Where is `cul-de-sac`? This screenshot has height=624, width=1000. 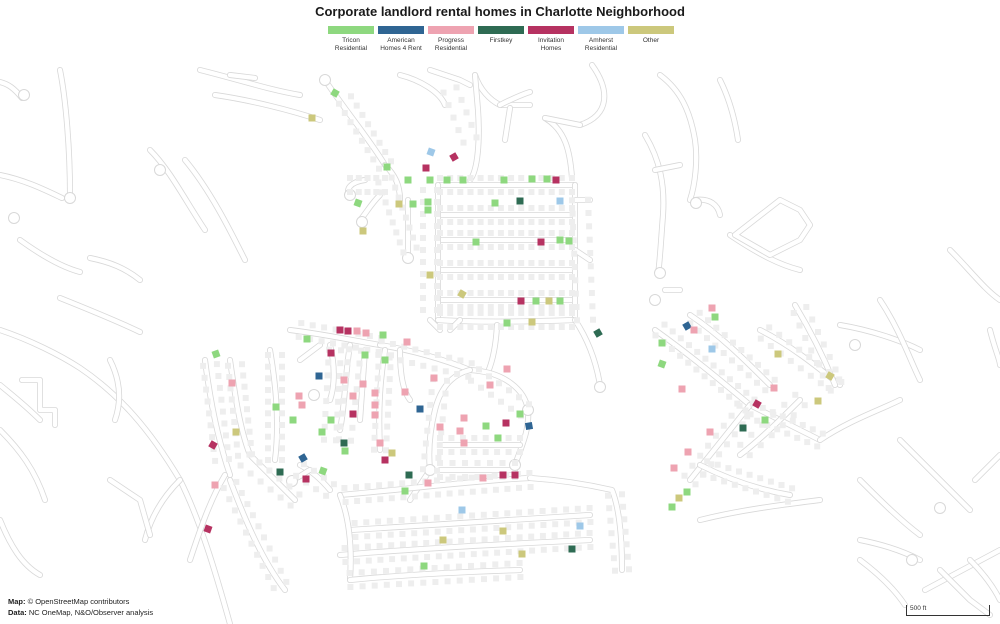
cul-de-sac is located at coordinates (14, 218).